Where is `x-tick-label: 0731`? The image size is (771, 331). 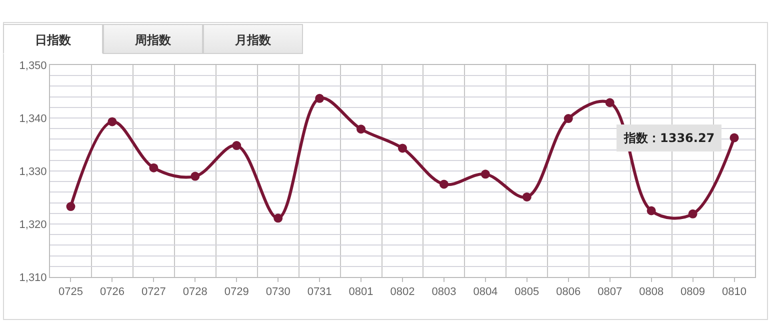 x-tick-label: 0731 is located at coordinates (319, 292).